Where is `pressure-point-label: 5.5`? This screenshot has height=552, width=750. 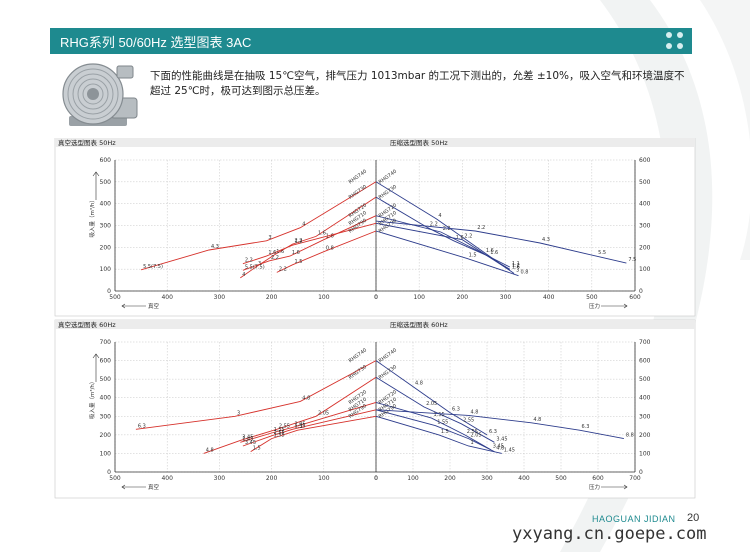
pressure-point-label: 5.5 is located at coordinates (602, 253).